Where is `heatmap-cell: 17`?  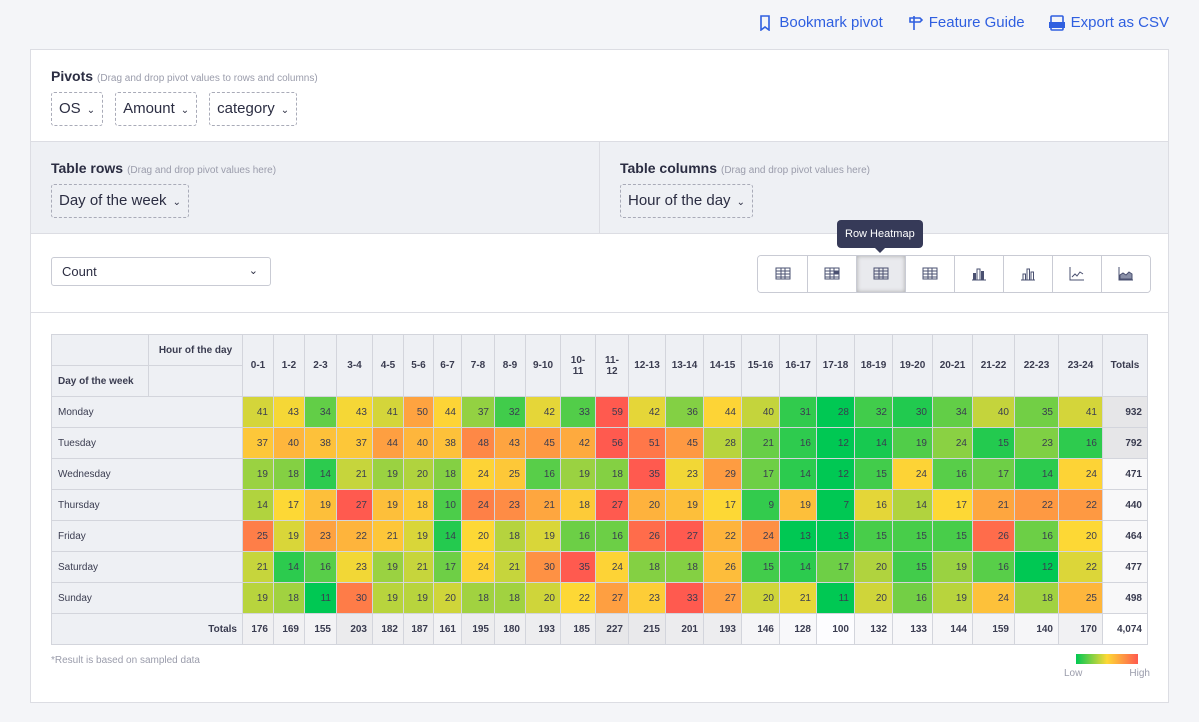 heatmap-cell: 17 is located at coordinates (993, 474).